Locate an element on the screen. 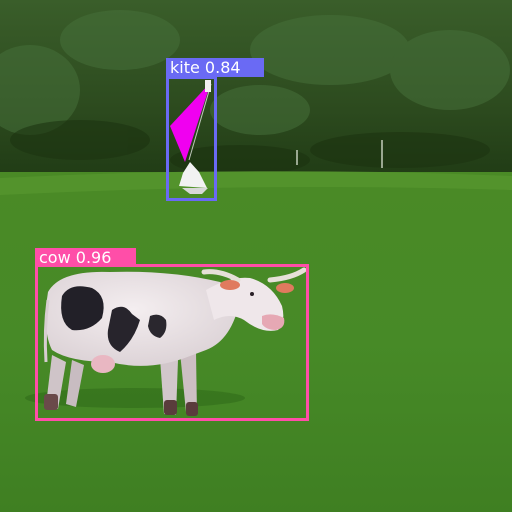  cow-detection-label: cow 0.96 is located at coordinates (85, 257).